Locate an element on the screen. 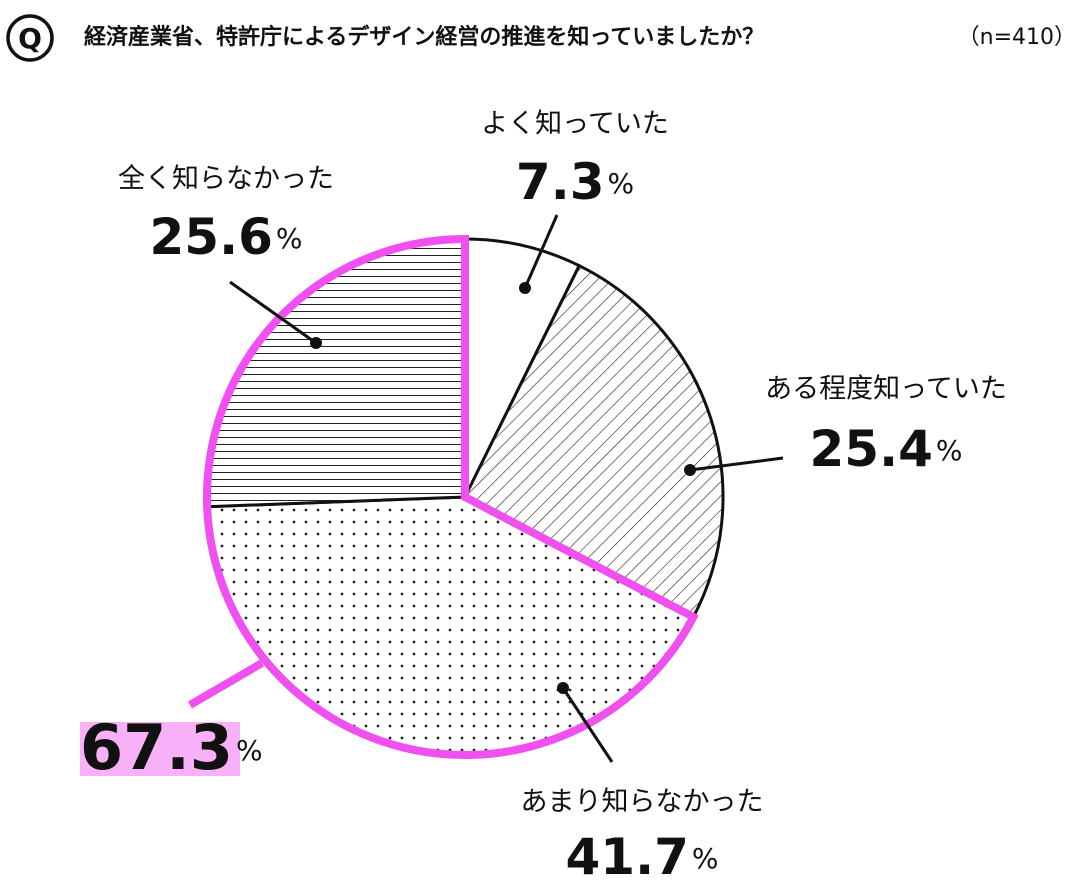 Image resolution: width=1079 pixels, height=890 pixels. value-label: 25.4% is located at coordinates (886, 449).